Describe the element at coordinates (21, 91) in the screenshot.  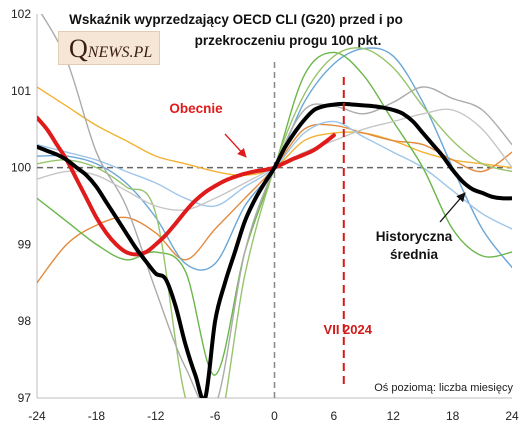
I see `y-tick-label: 101` at that location.